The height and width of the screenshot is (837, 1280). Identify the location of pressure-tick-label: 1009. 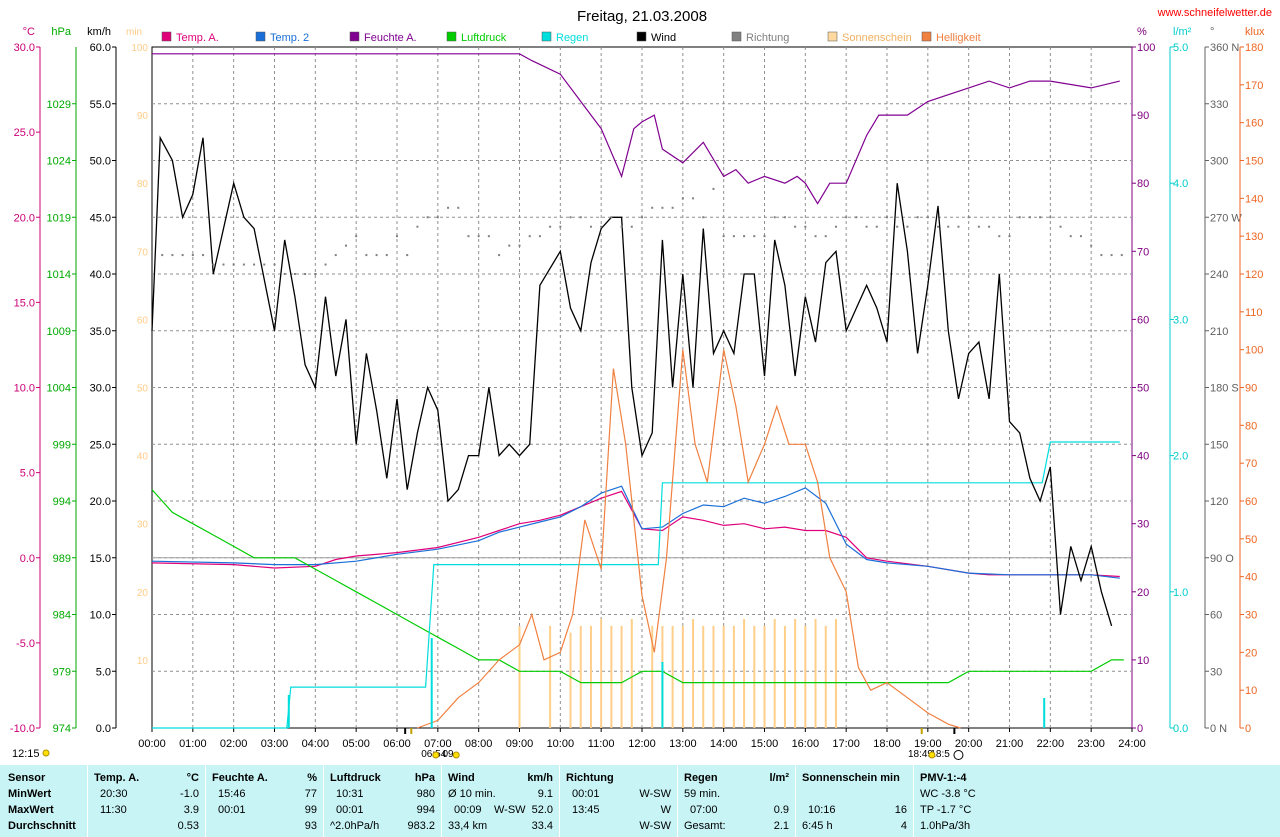
(59, 332).